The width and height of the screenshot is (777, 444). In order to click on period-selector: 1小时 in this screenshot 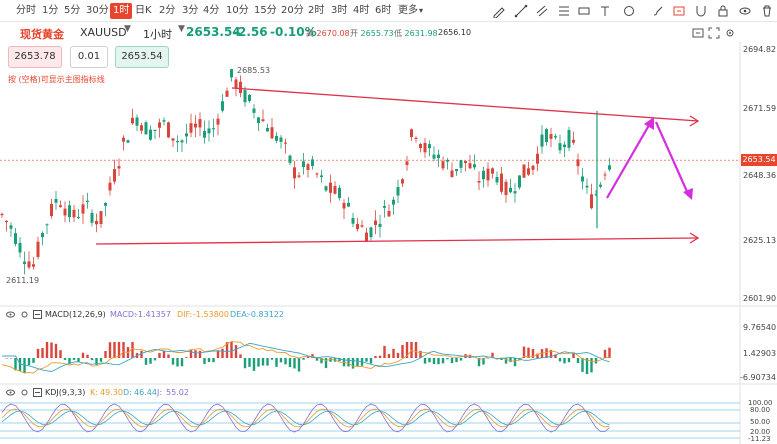, I will do `click(157, 34)`.